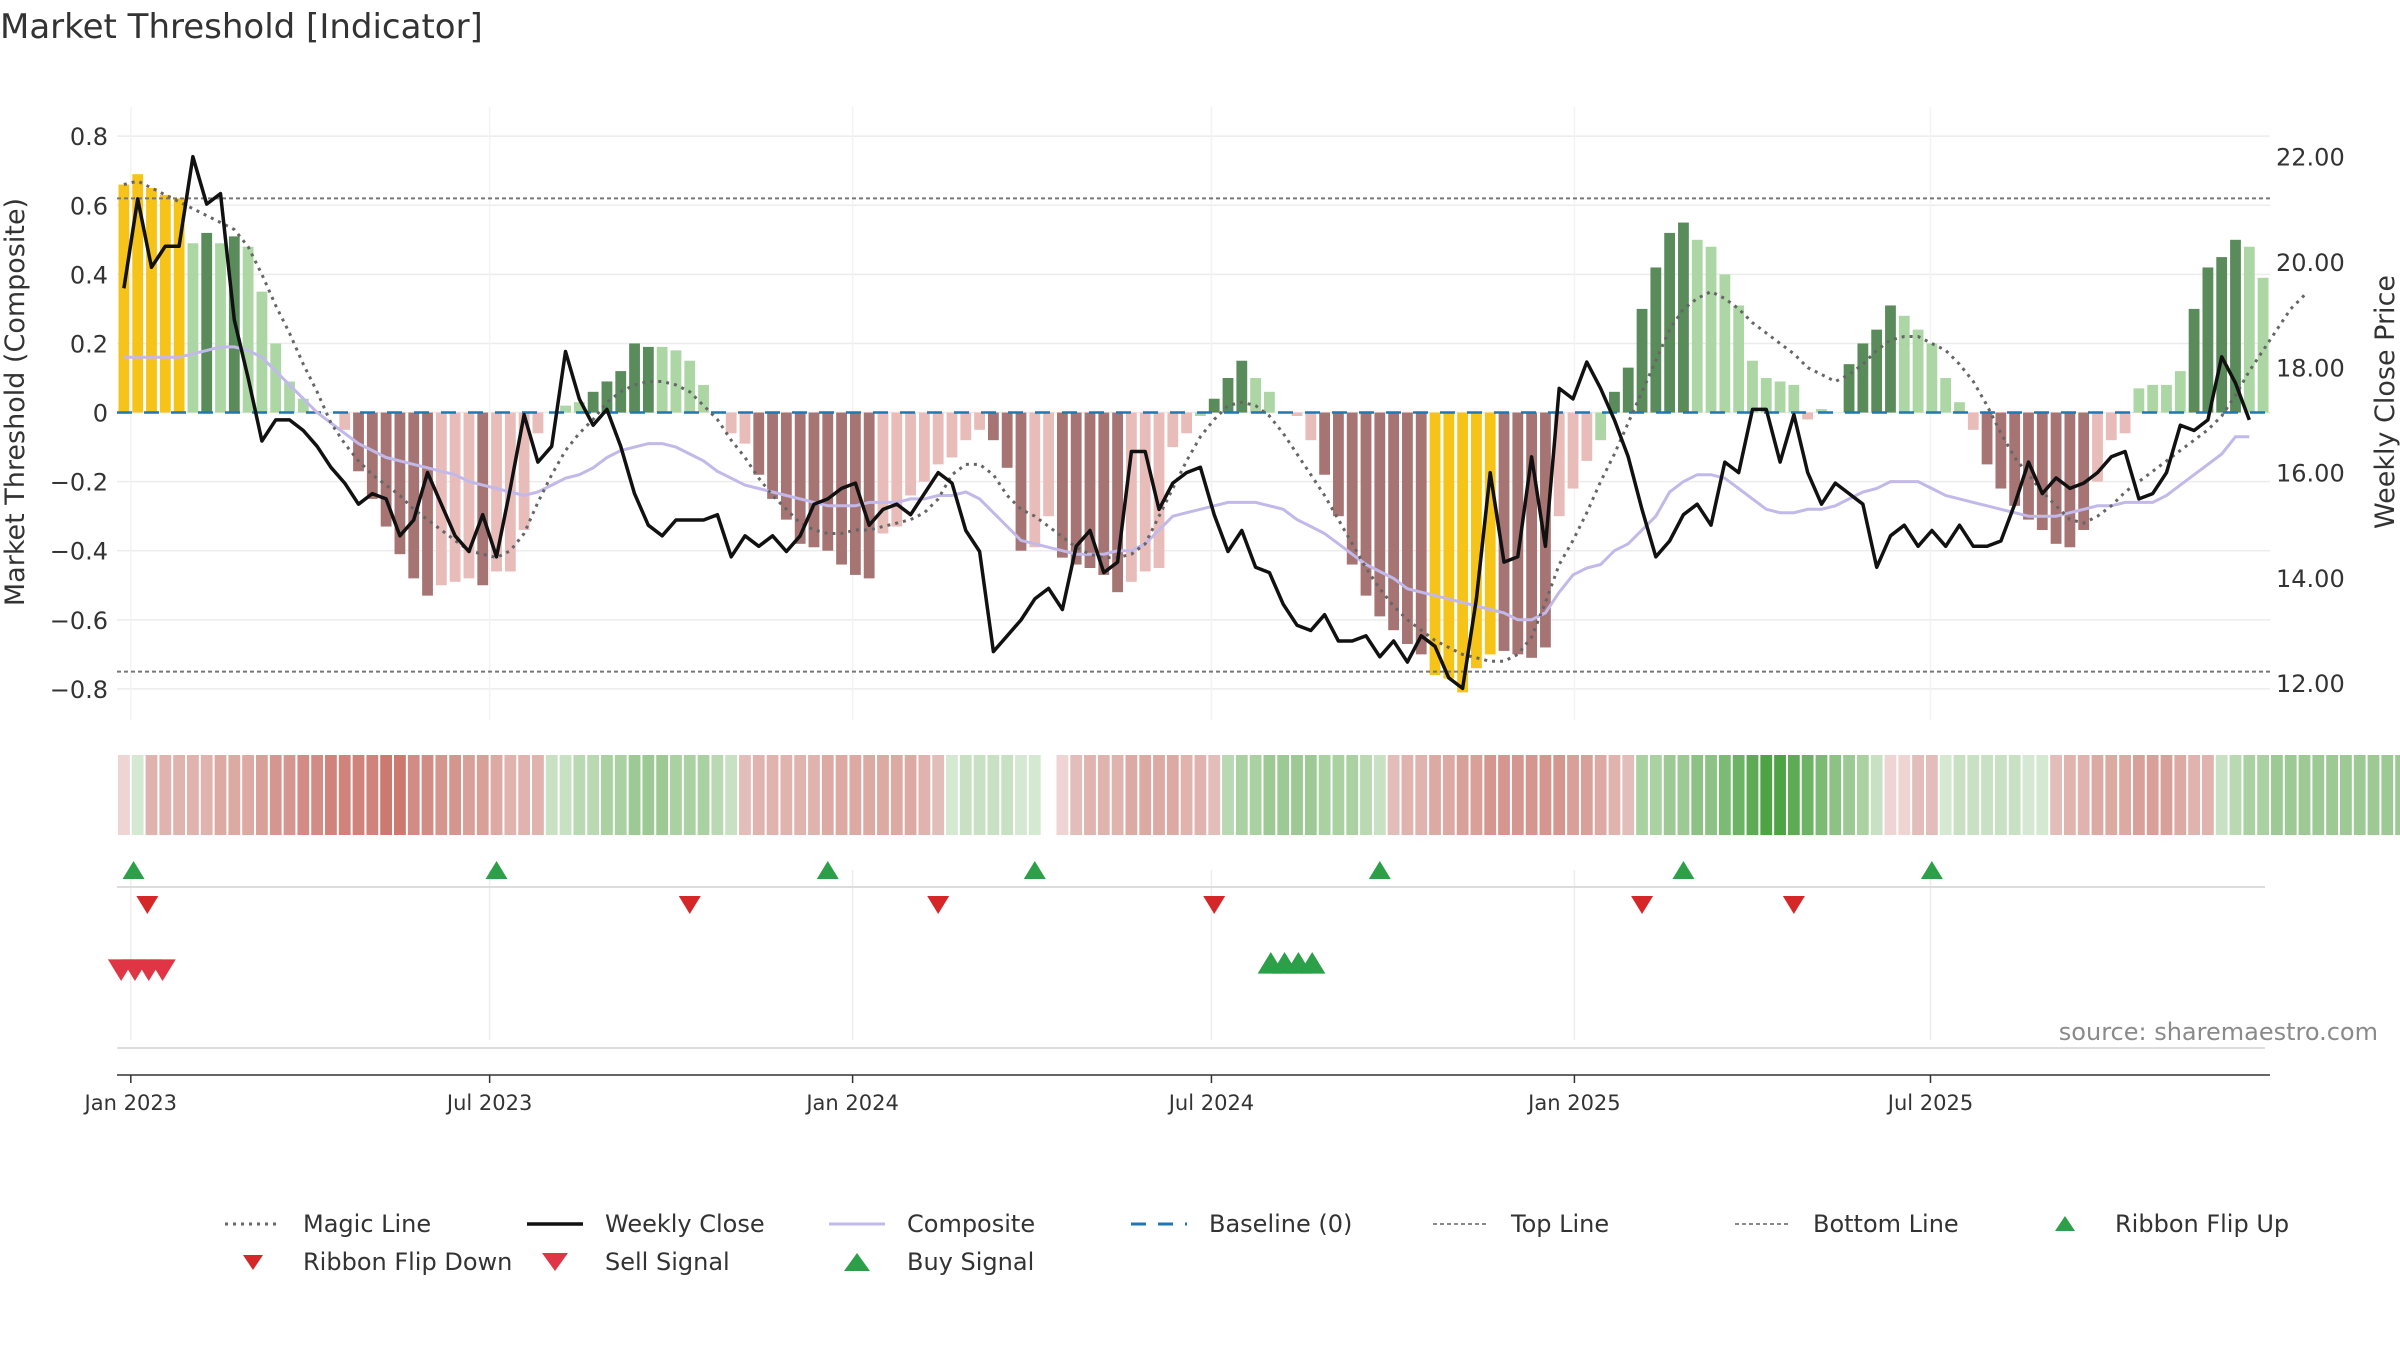  Describe the element at coordinates (2385, 402) in the screenshot. I see `y-axis-right-label: Weekly Close Price` at that location.